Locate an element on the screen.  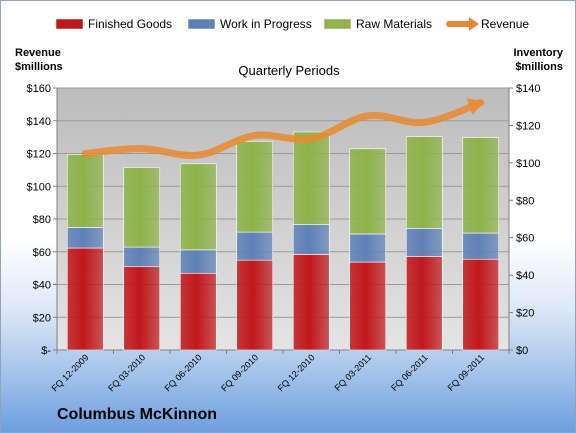
left-tick-label: $80 is located at coordinates (42, 220).